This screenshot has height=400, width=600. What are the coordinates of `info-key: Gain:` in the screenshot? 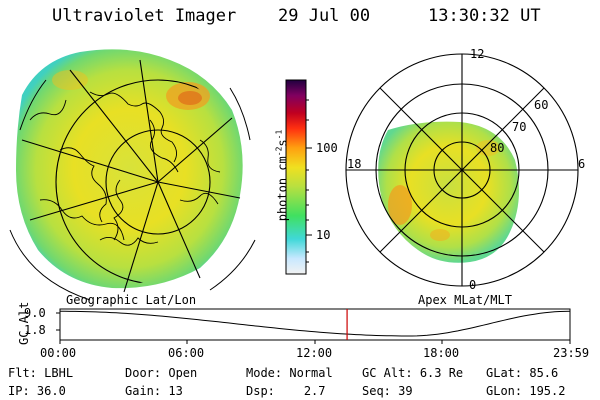 It's located at (143, 391).